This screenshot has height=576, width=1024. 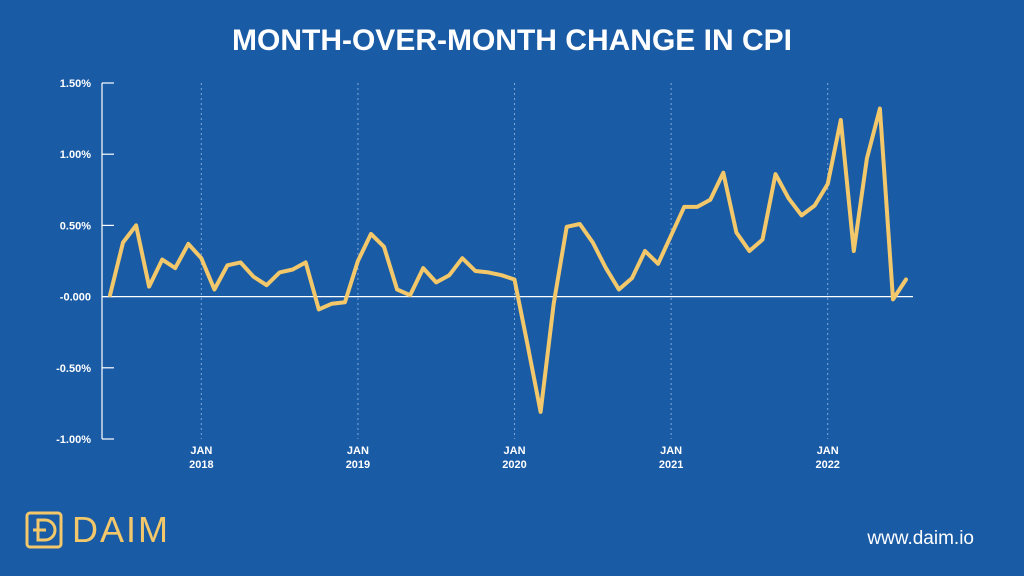 I want to click on daim-logo-icon, so click(x=44, y=530).